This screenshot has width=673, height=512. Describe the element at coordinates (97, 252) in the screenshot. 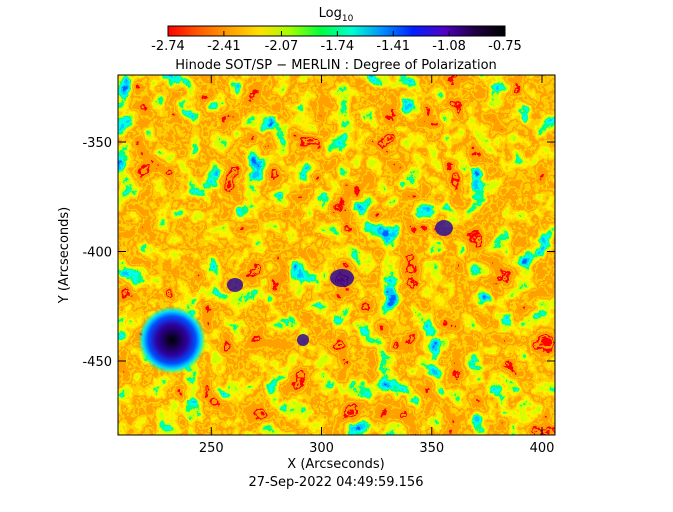

I see `y-tick-label: -400` at that location.